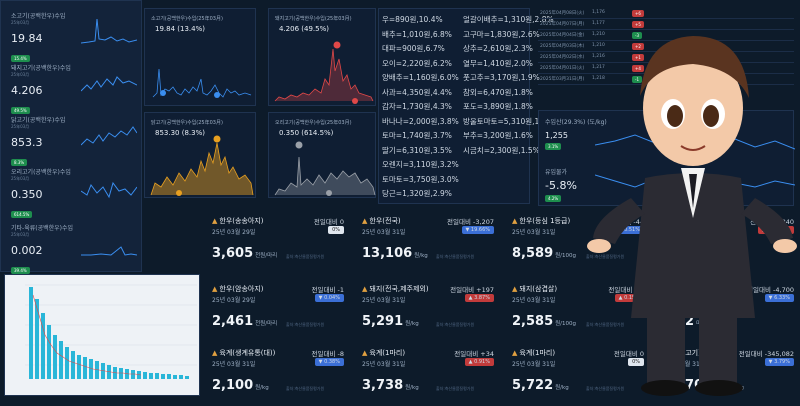 The height and width of the screenshot is (406, 800). Describe the element at coordinates (245, 321) in the screenshot. I see `card-price: 2,461 천원/마리` at that location.